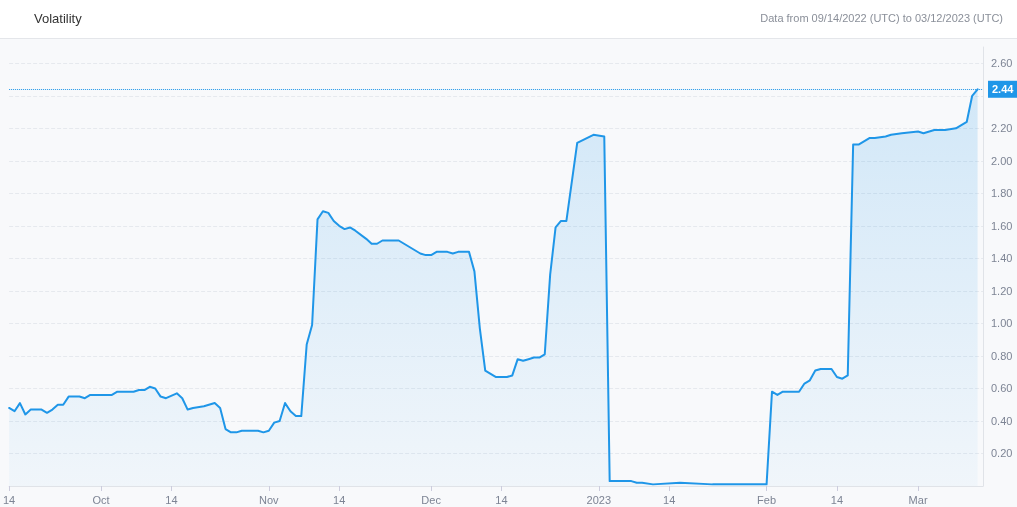  Describe the element at coordinates (1002, 63) in the screenshot. I see `y-tick-label: 2.60` at that location.